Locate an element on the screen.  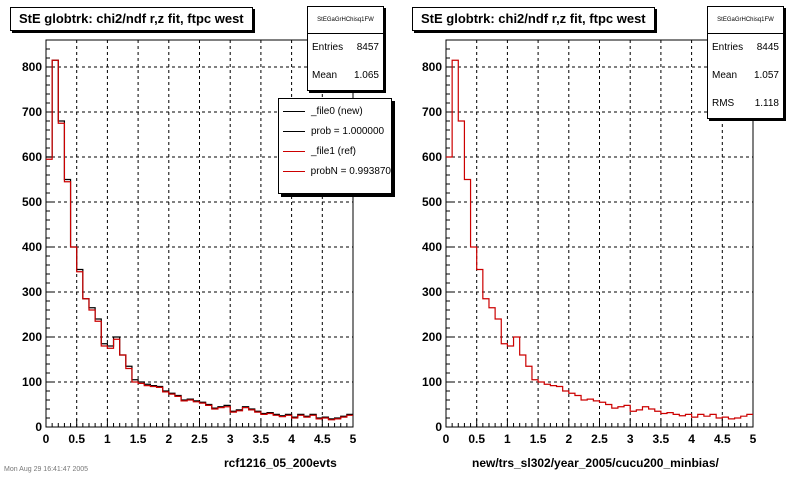
left-chart-title: StE globtrk: chi2/ndf r,z fit, ftpc west is located at coordinates (131, 19).